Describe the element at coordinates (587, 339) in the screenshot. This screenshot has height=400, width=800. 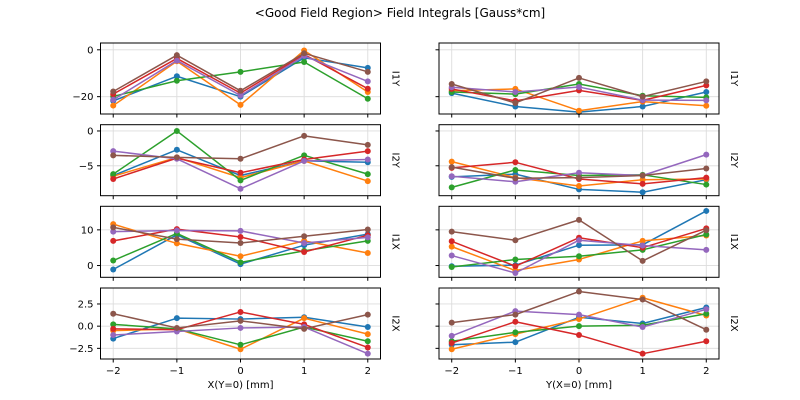
I see `subplot-i2x-right: −2 −1 0 1 2 I2X Y(X=0) [mm]` at that location.